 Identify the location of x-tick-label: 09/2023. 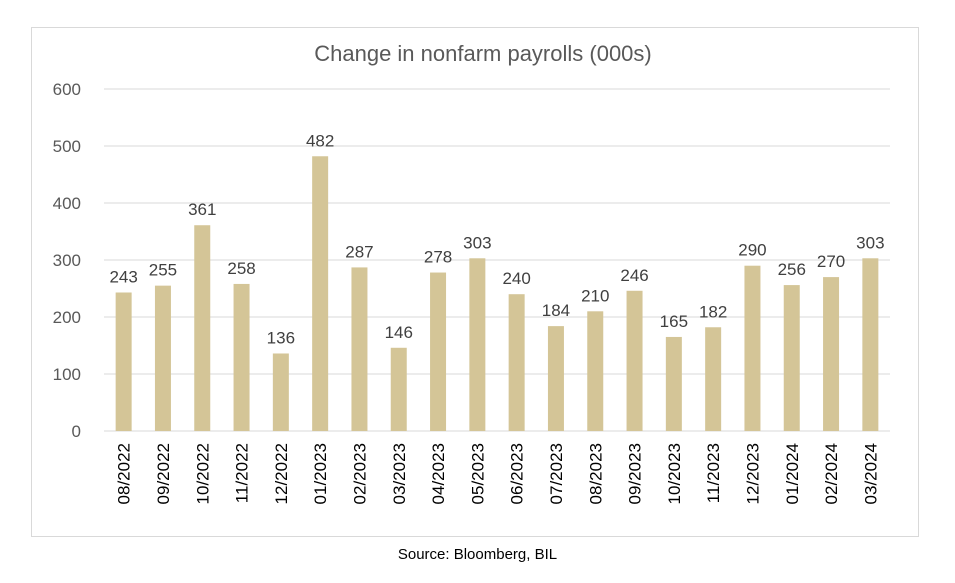
(635, 473).